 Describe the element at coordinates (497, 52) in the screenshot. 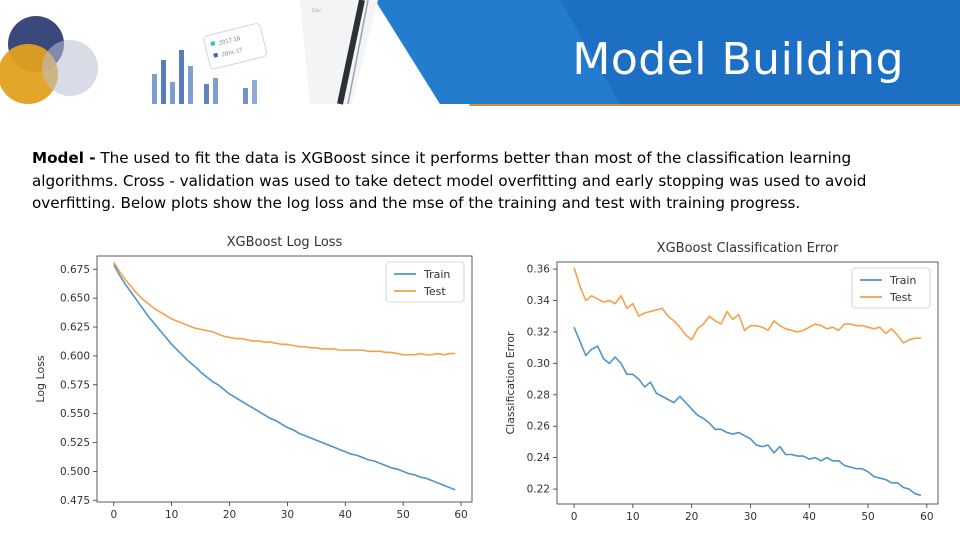

I see `title-band-highlight` at that location.